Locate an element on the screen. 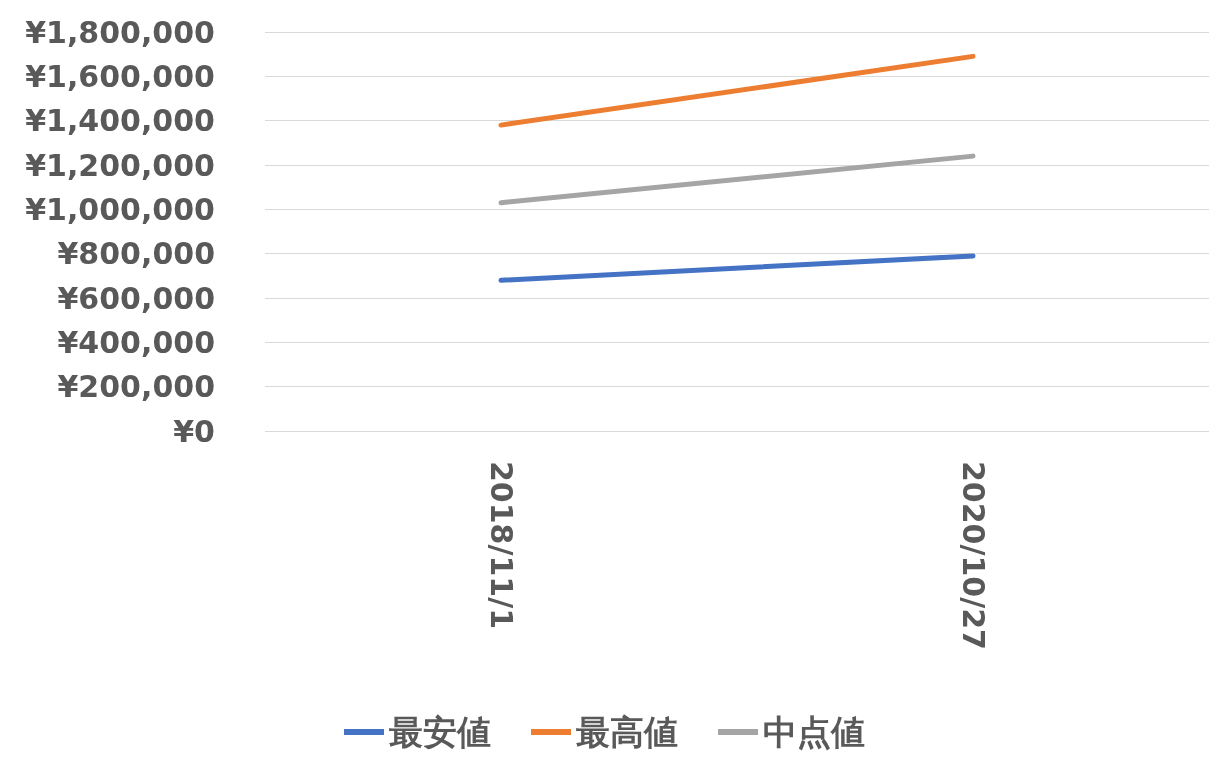 The image size is (1209, 762). y-tick-label: ¥1,400,000 is located at coordinates (120, 121).